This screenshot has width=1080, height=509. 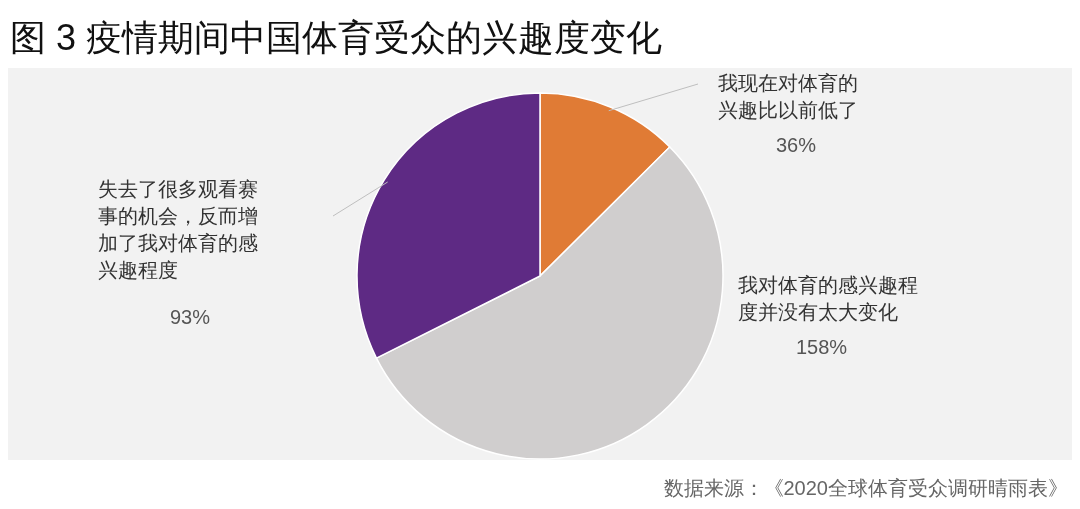 What do you see at coordinates (818, 312) in the screenshot?
I see `category-label: 度并没有太大变化` at bounding box center [818, 312].